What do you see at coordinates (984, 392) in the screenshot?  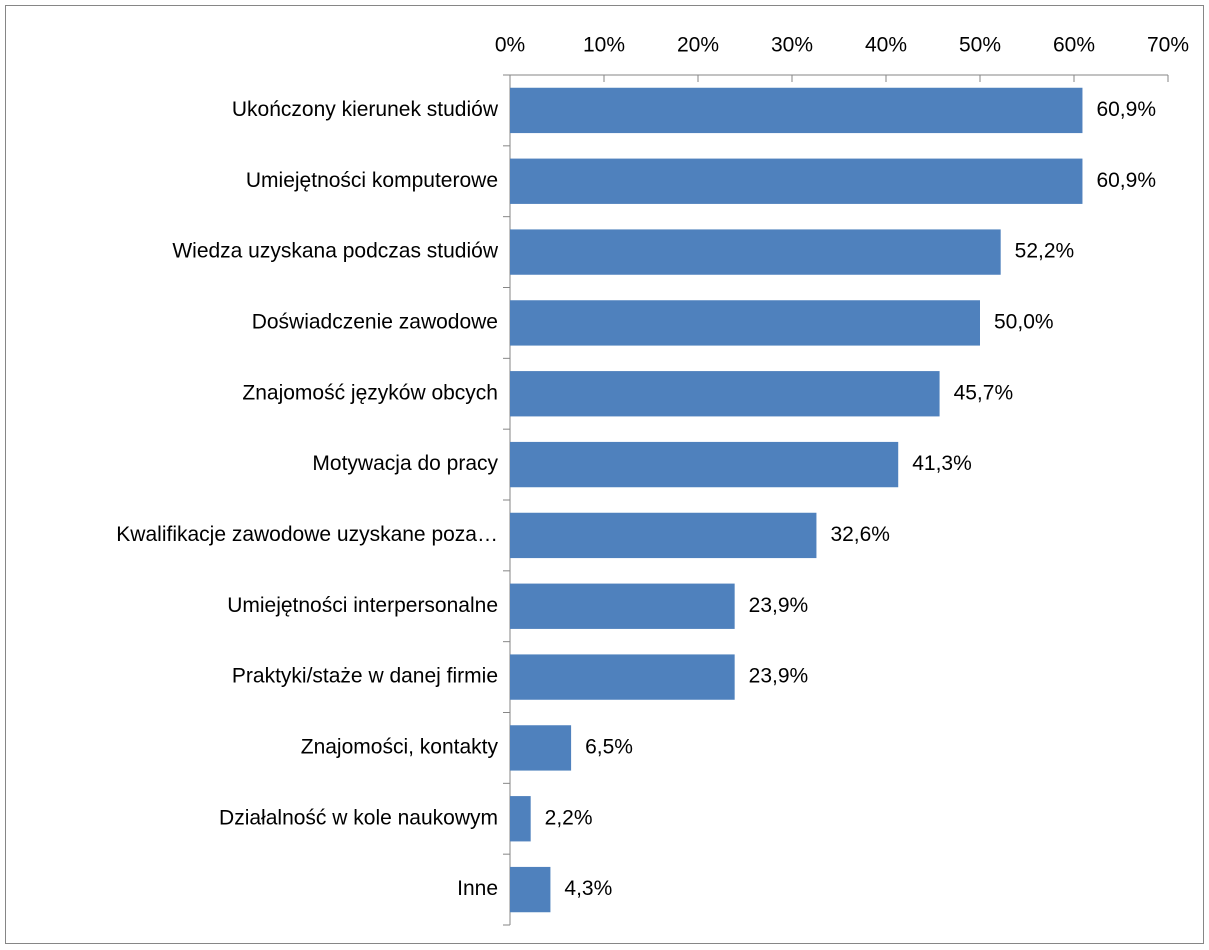 I see `value-label: 45,7%` at bounding box center [984, 392].